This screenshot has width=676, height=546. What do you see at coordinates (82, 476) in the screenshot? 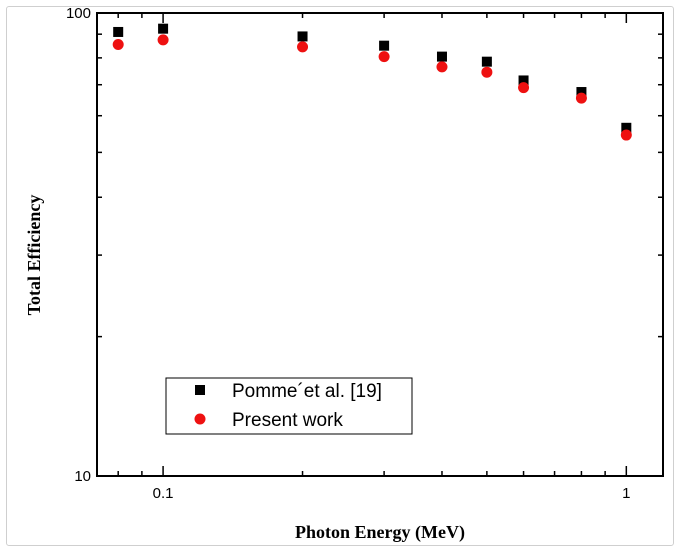
I see `y-tick-label: 10` at bounding box center [82, 476].